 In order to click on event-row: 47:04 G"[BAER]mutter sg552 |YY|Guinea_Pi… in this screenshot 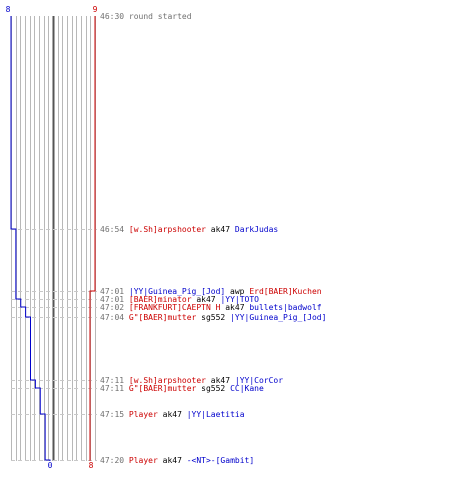, I will do `click(213, 317)`.